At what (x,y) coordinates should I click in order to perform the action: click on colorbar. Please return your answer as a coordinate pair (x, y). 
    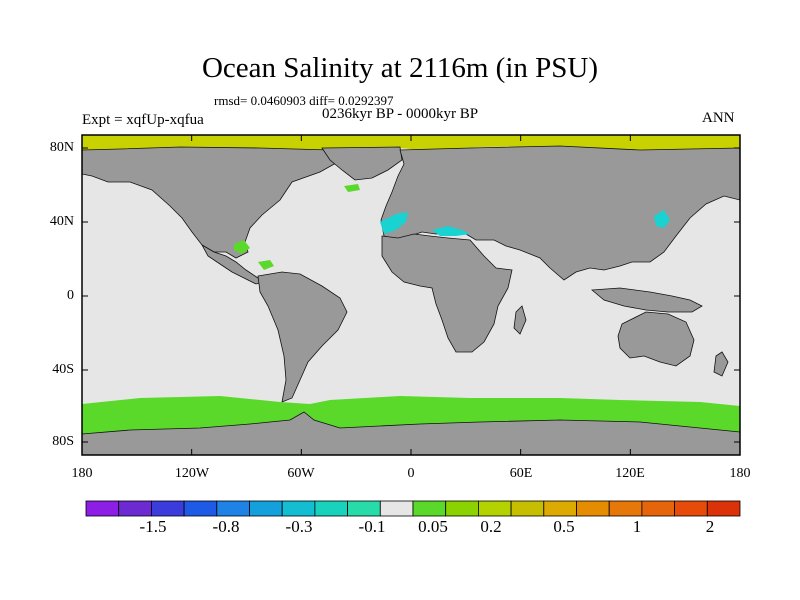
    Looking at the image, I should click on (413, 508).